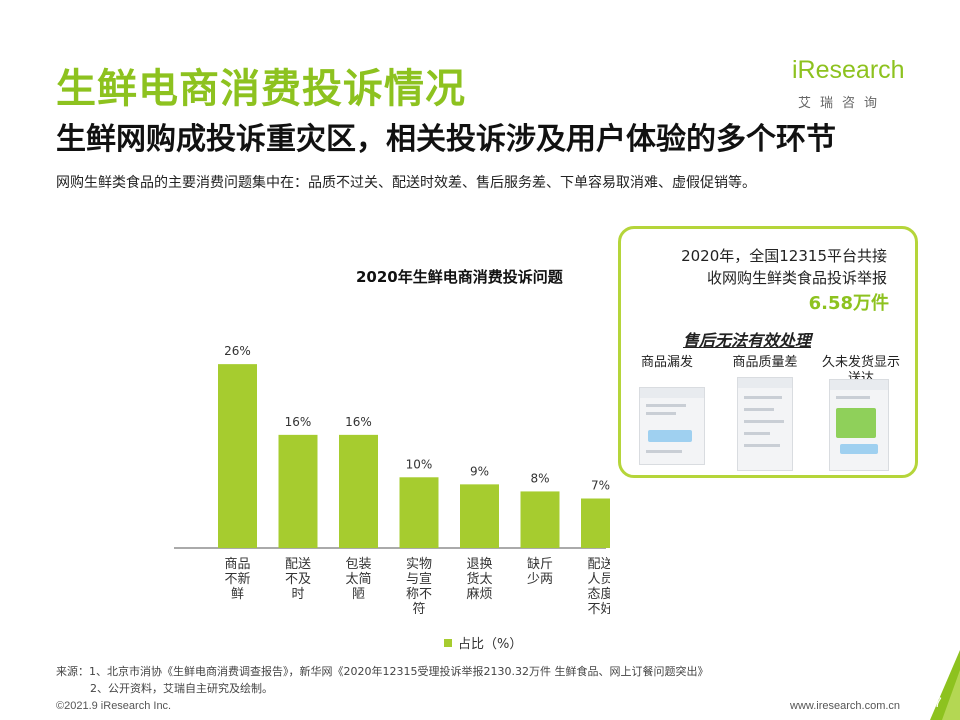  What do you see at coordinates (181, 688) in the screenshot?
I see `source-note-line2: 2、公开资料，艾瑞自主研究及绘制。` at bounding box center [181, 688].